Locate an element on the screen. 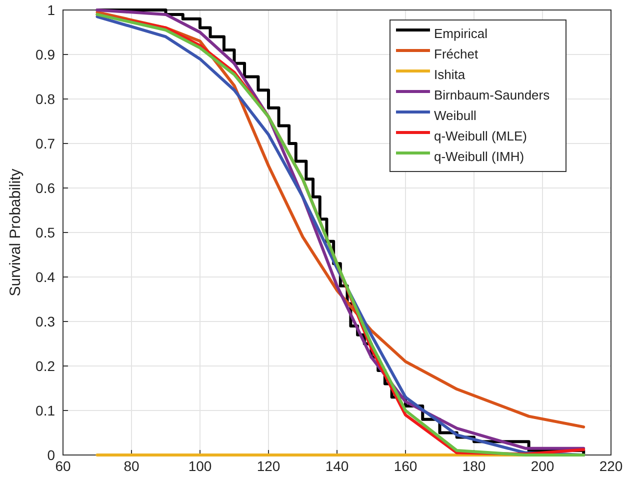 This screenshot has height=487, width=631. x-tick-label: 160 is located at coordinates (406, 466).